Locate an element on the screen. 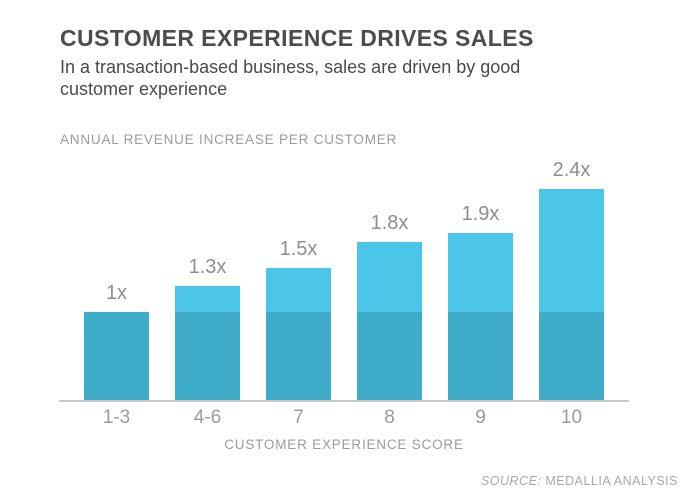 This screenshot has height=500, width=690. bar-value-label: 1x is located at coordinates (116, 293).